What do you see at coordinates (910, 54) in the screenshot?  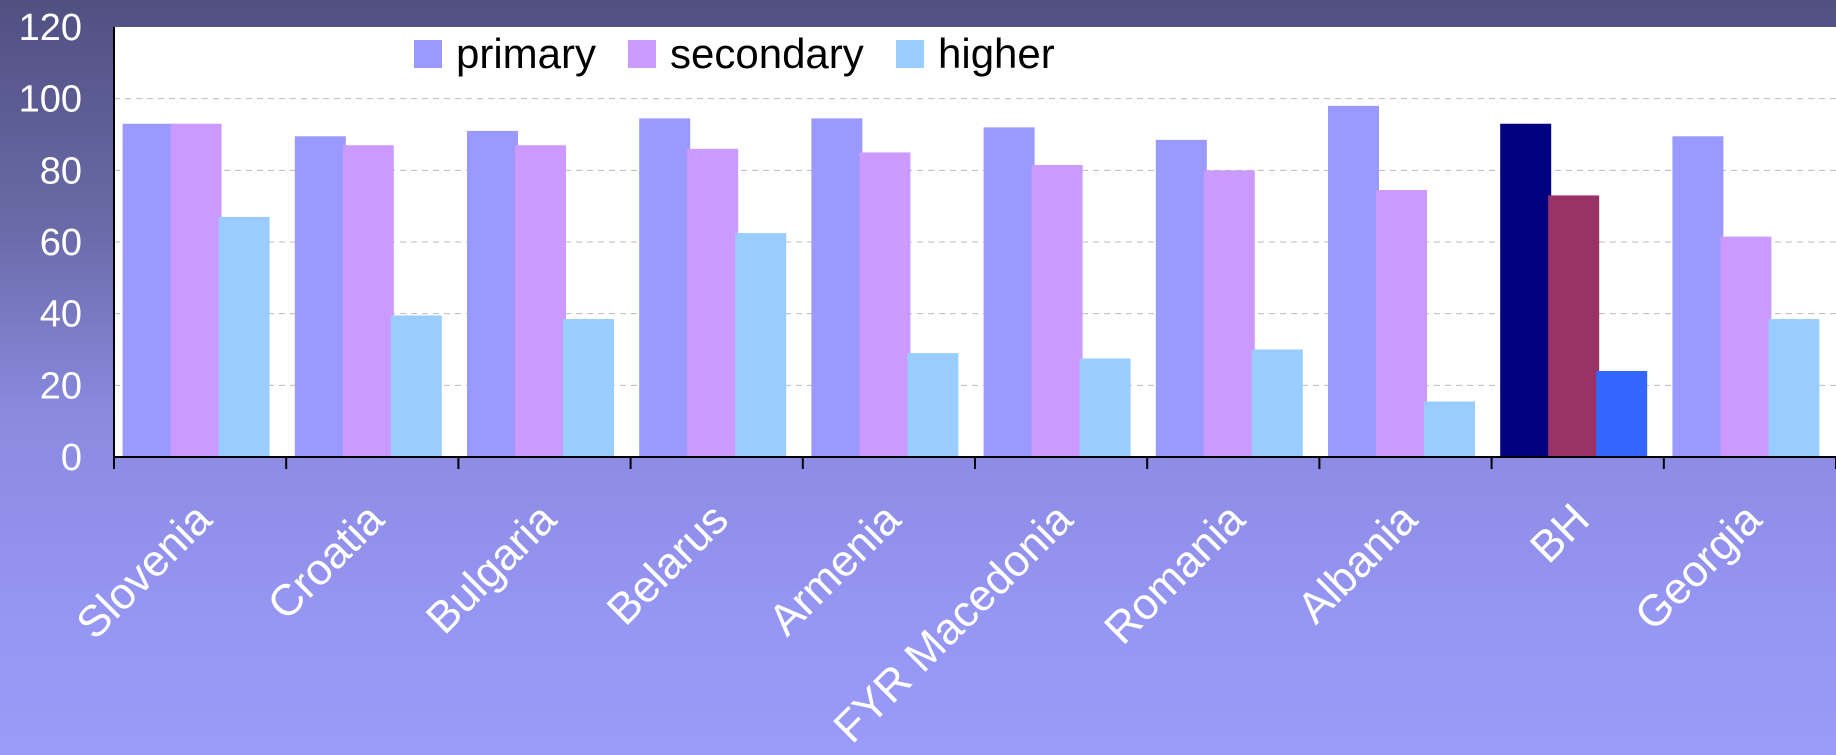 I see `legend-swatch-higher` at bounding box center [910, 54].